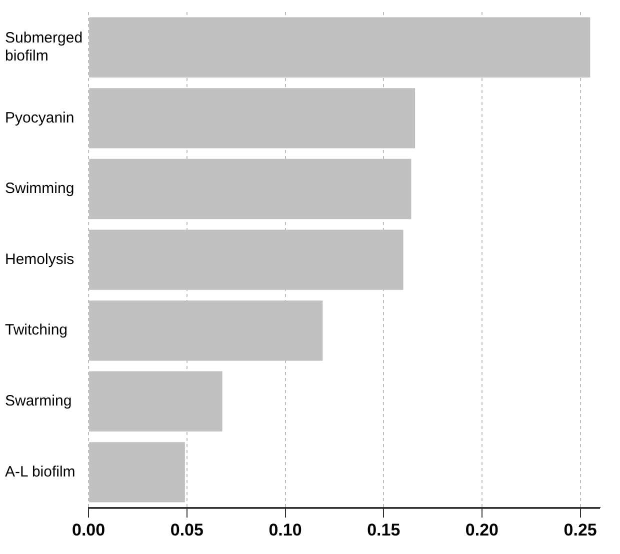 This screenshot has height=554, width=620. Describe the element at coordinates (580, 530) in the screenshot. I see `x-tick-label: 0.25` at that location.